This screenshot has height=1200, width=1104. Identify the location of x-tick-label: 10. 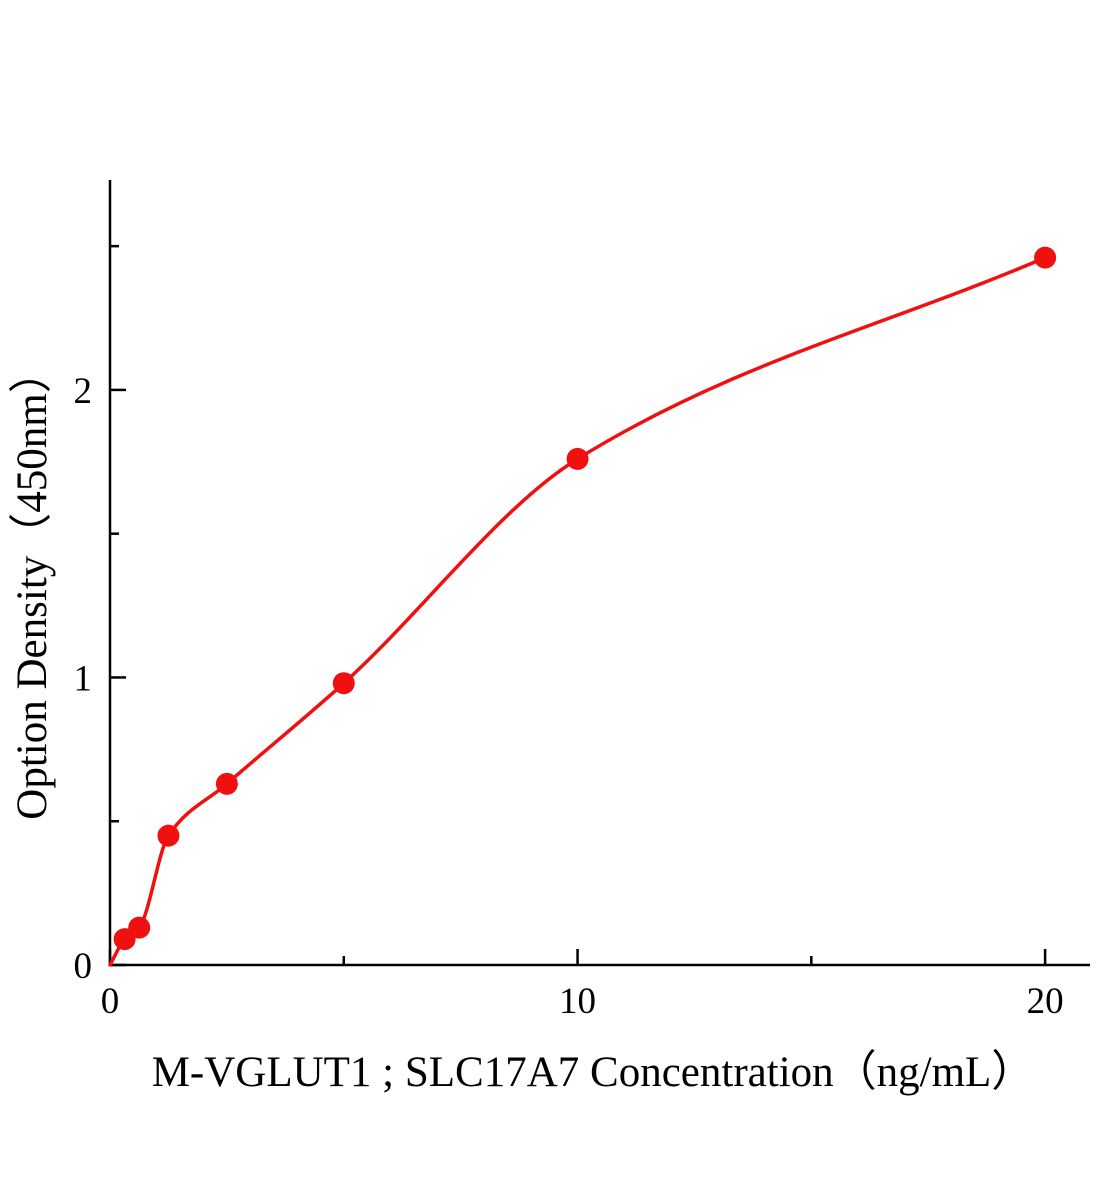
(577, 1001).